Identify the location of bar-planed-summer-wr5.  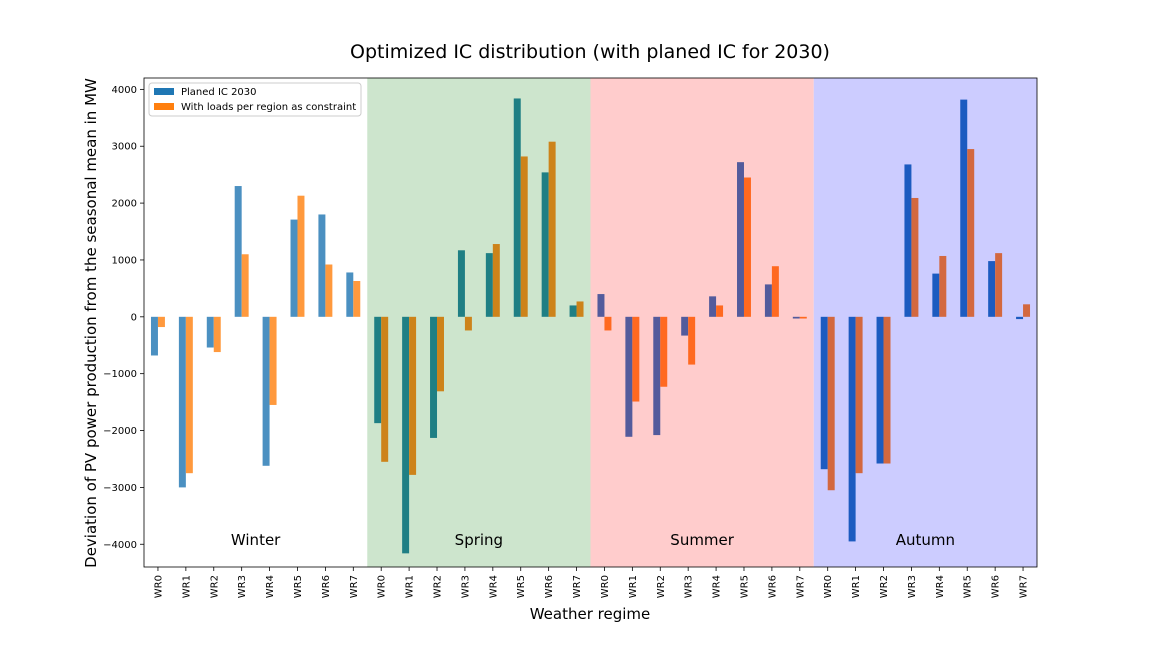
(740, 239).